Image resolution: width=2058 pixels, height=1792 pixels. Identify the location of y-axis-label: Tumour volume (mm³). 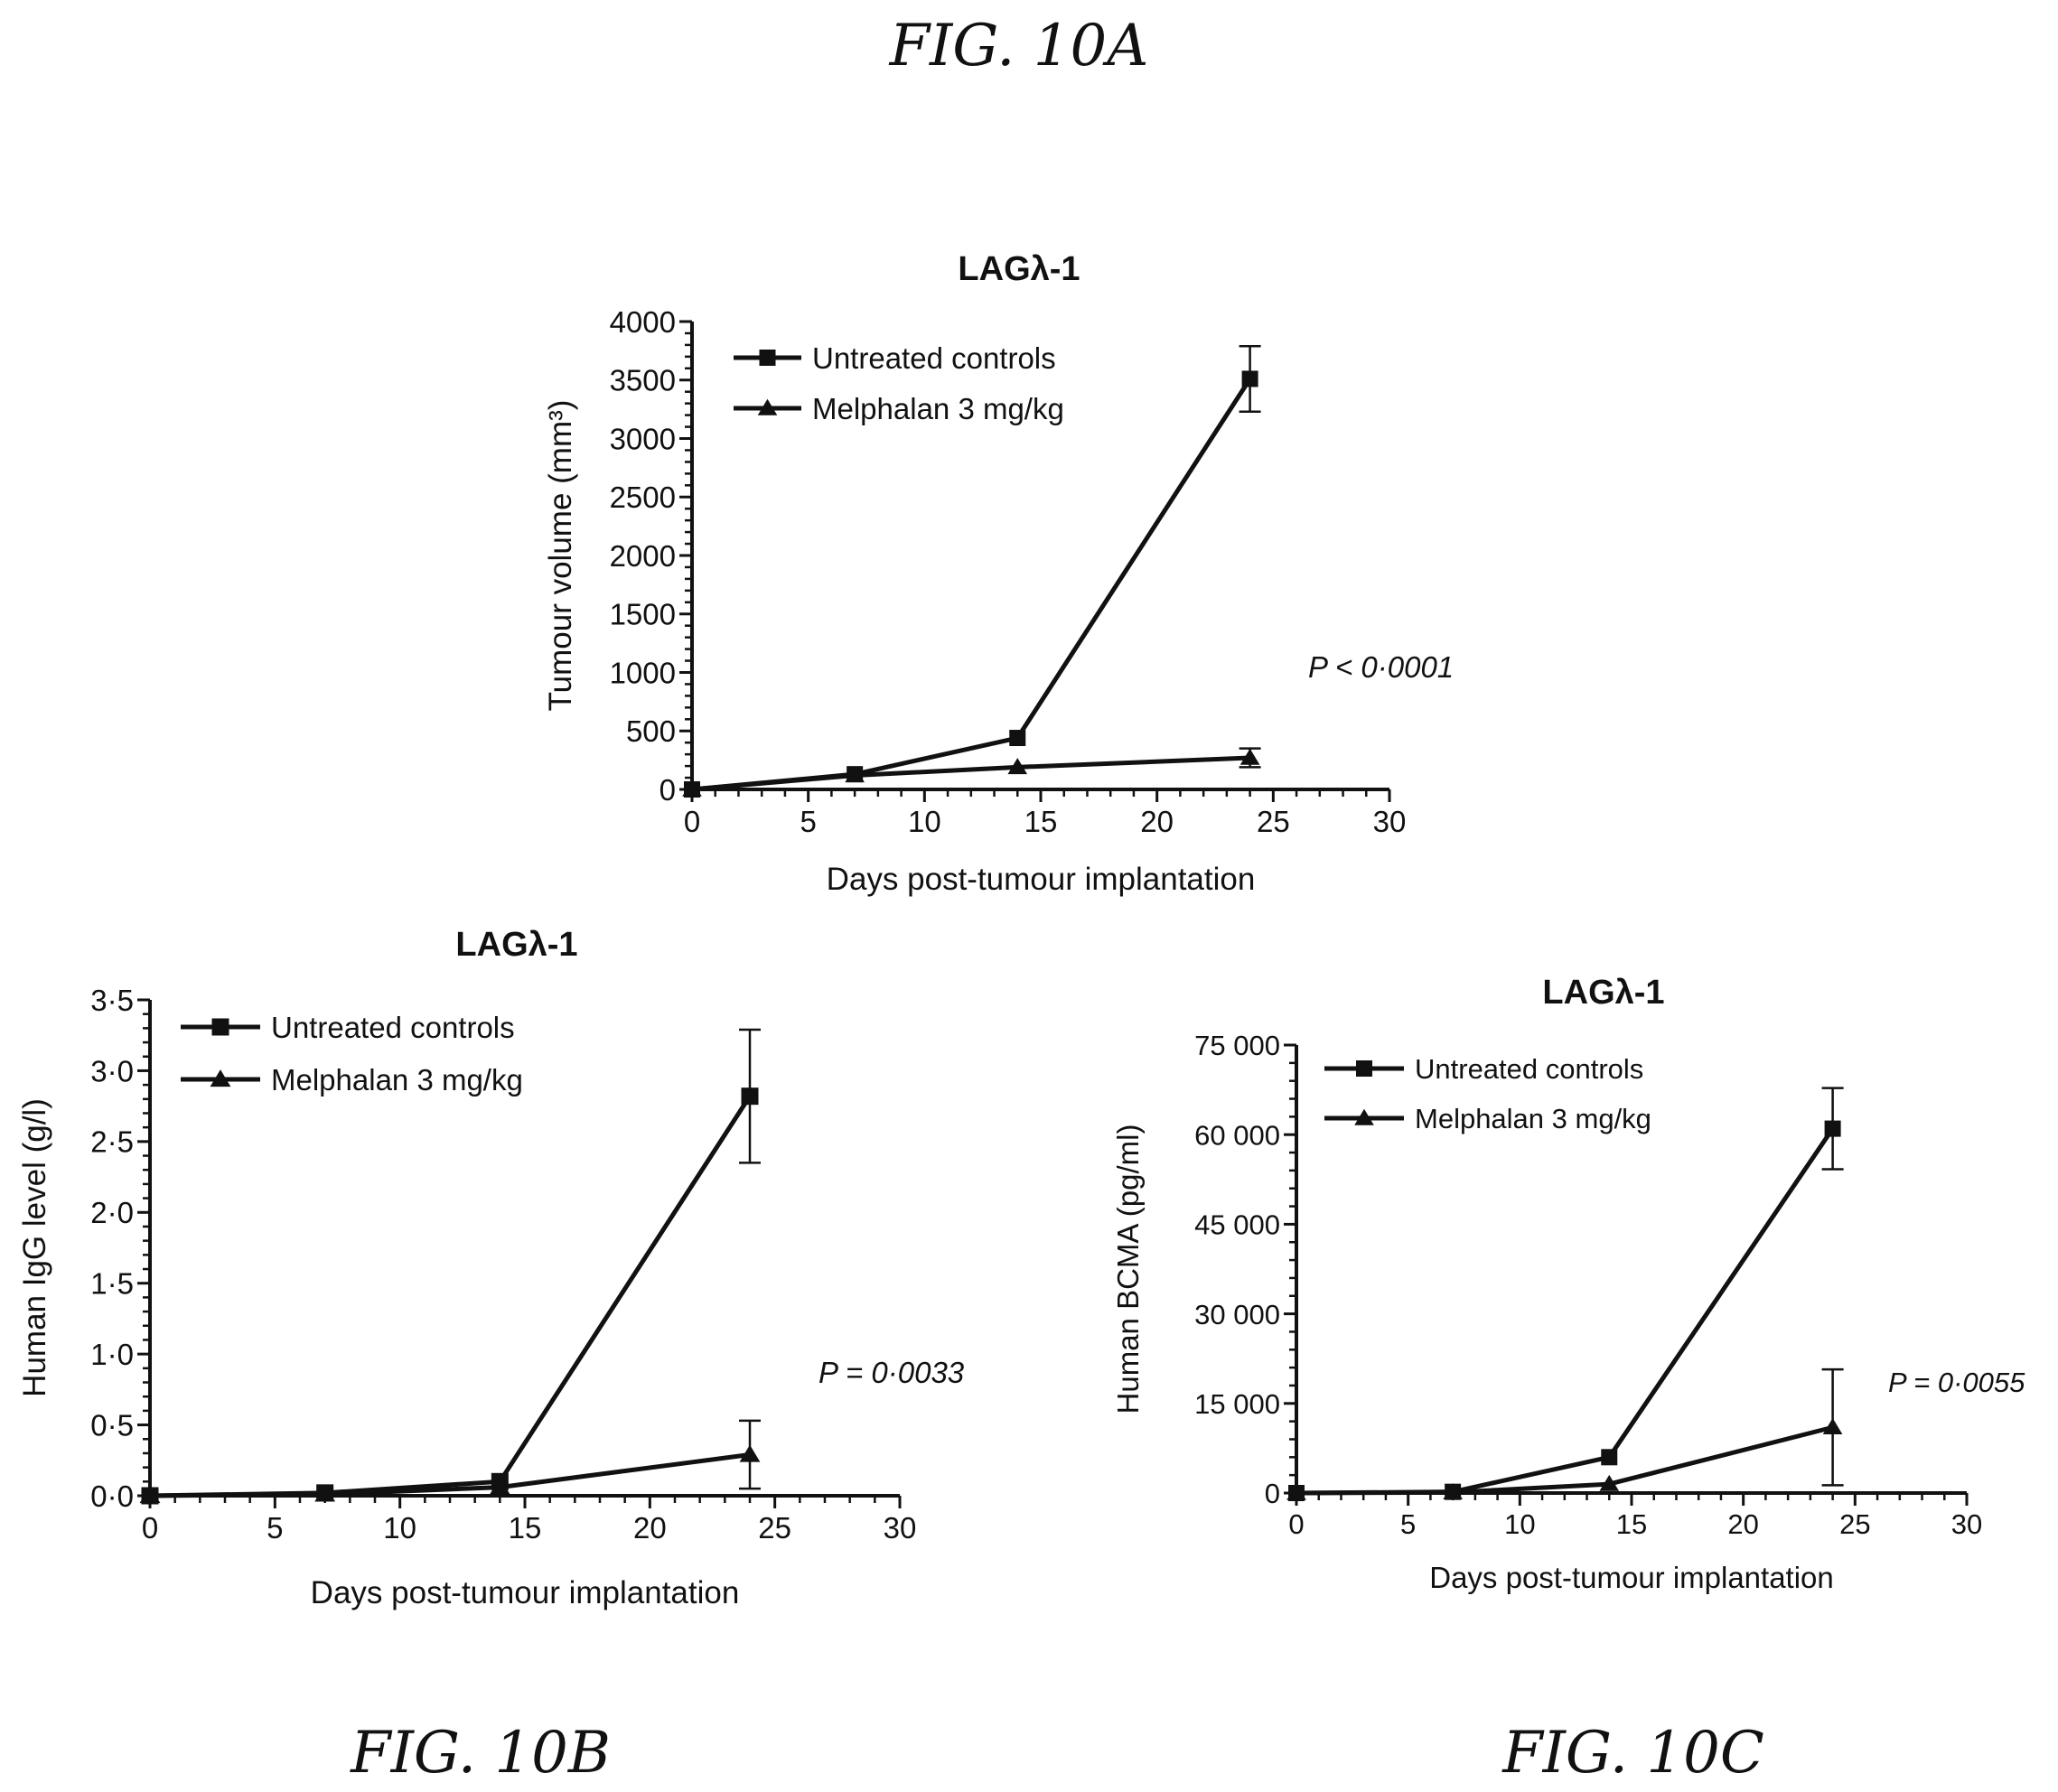
(560, 556).